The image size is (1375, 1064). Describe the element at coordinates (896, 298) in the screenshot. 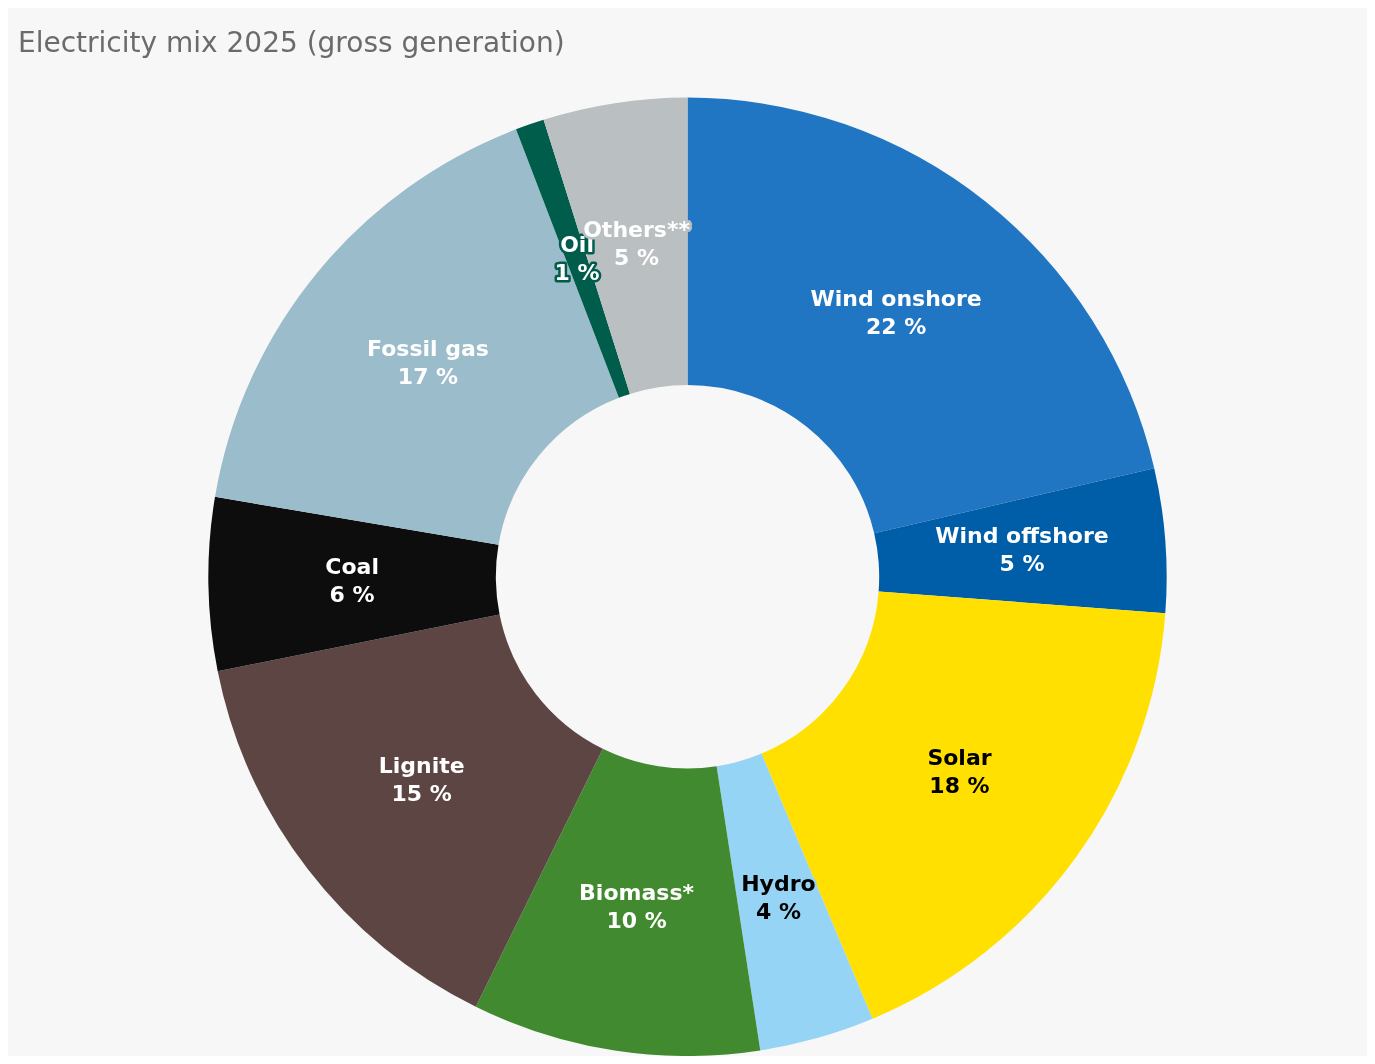

I see `slice-label: Wind onshore` at that location.